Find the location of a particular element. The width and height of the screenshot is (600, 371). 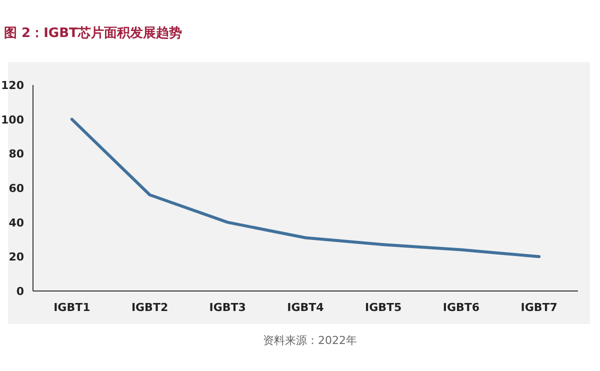

x-tick-label: IGBT7 is located at coordinates (539, 307).